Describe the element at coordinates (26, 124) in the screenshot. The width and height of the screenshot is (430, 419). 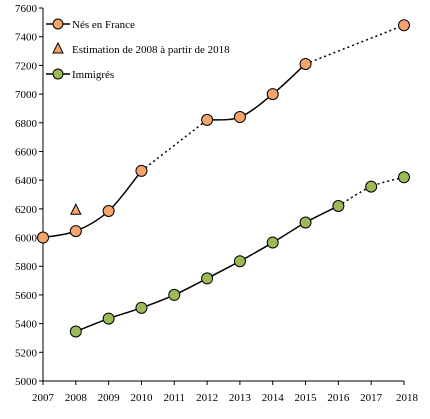
I see `y-tick-label: 6800` at that location.